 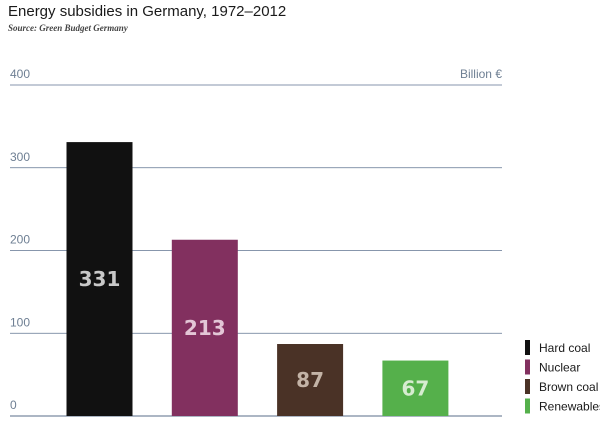 I want to click on legend-label: Brown coal, so click(x=568, y=387).